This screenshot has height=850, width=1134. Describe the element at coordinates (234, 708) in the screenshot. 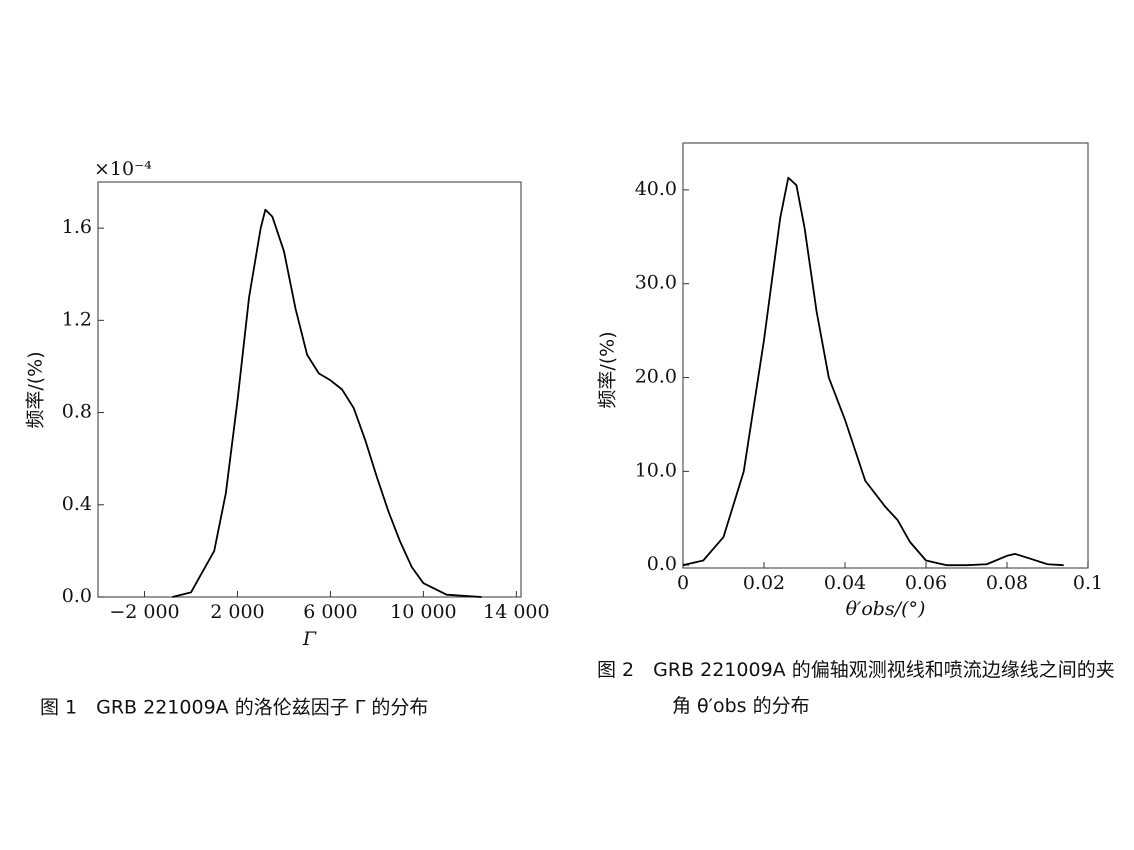

I see `caption: 图 1 GRB 221009A 的洛伦兹因子 Γ 的分布` at that location.